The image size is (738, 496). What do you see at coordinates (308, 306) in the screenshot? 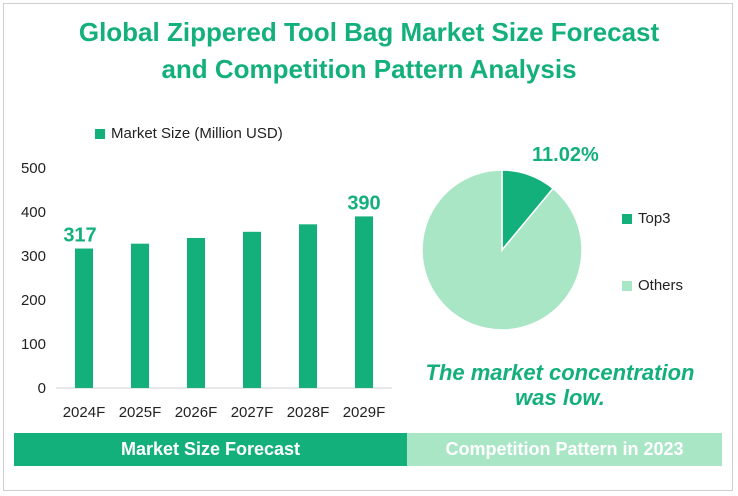
I see `bar-2028F` at bounding box center [308, 306].